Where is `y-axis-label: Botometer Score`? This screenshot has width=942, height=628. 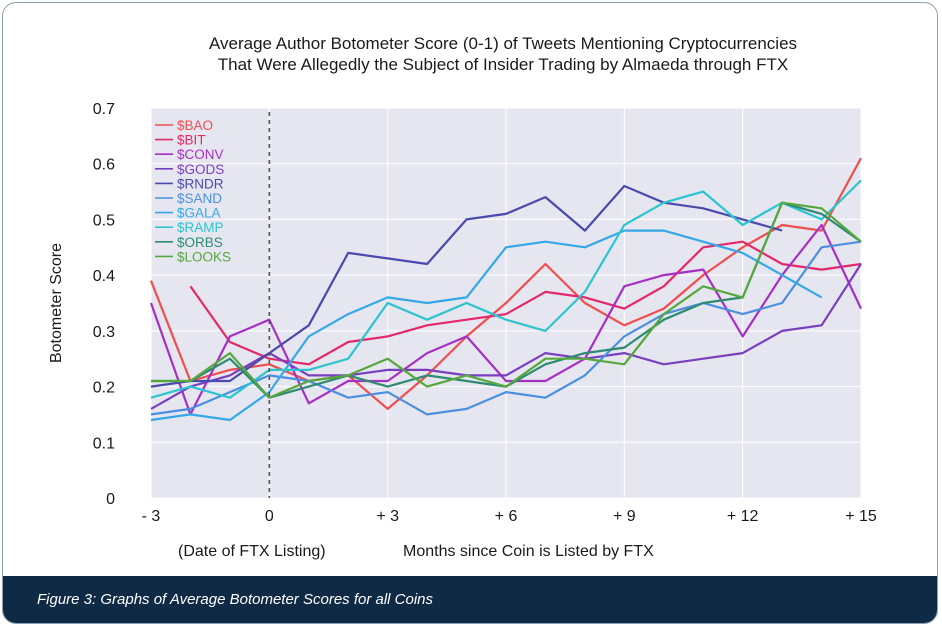 y-axis-label: Botometer Score is located at coordinates (56, 303).